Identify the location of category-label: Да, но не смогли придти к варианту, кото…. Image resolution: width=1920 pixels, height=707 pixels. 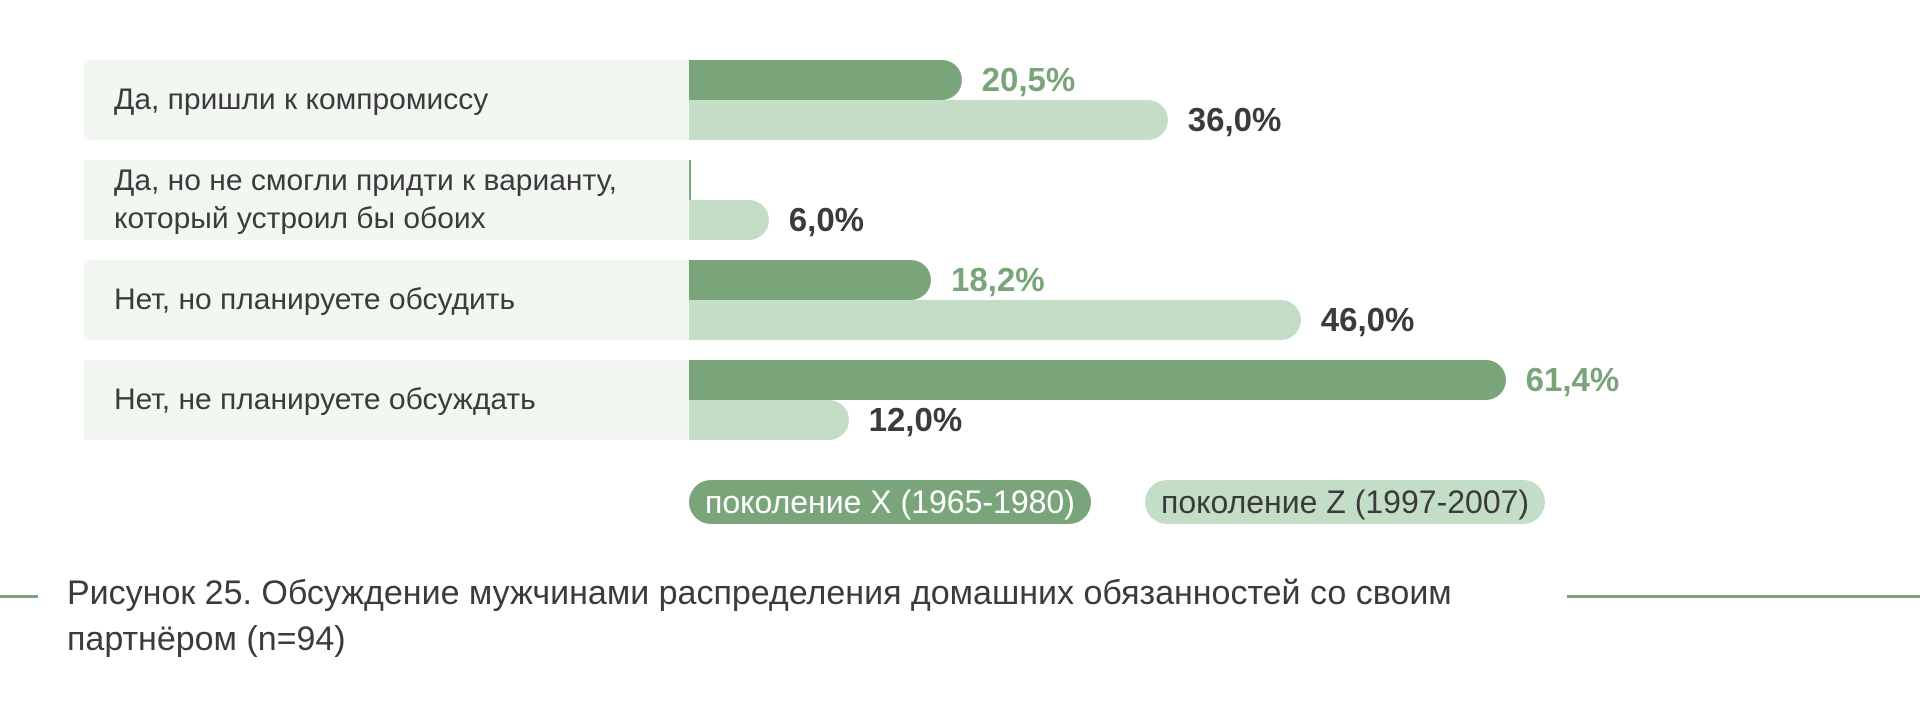
(365, 199).